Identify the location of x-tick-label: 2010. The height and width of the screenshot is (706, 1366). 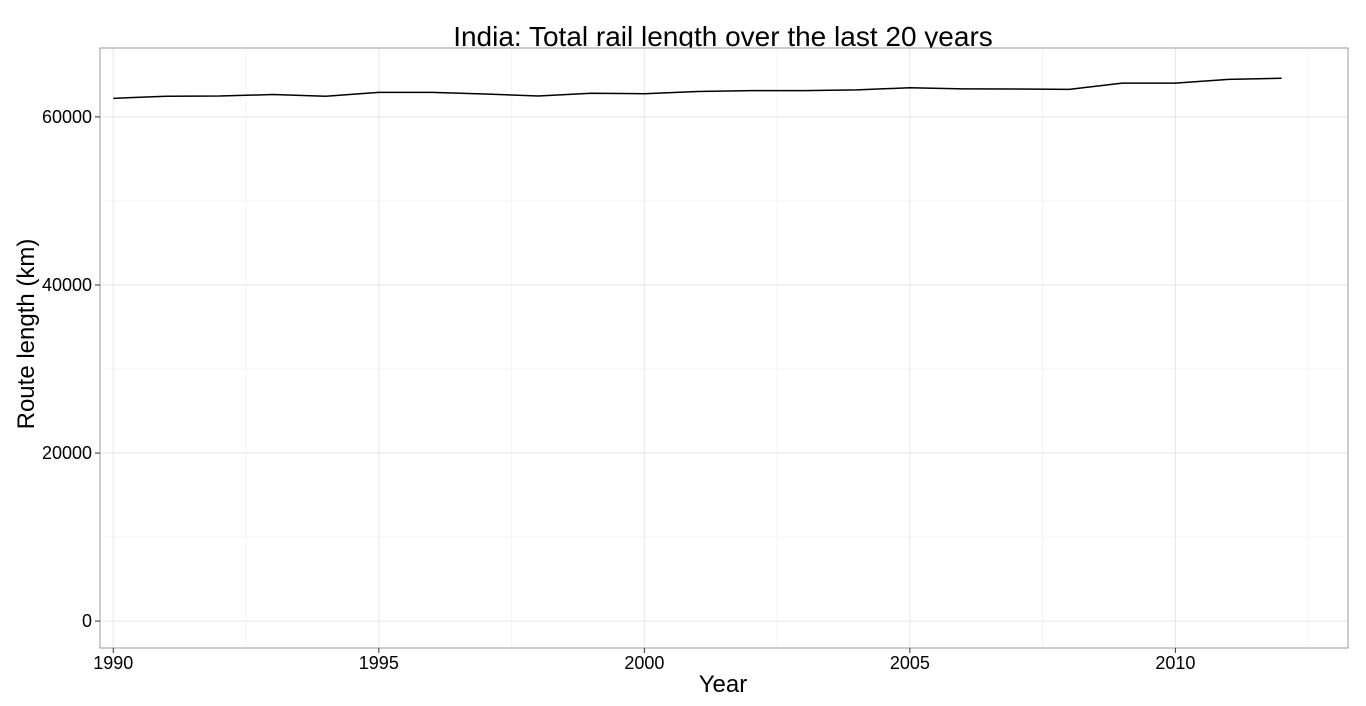
(1175, 663).